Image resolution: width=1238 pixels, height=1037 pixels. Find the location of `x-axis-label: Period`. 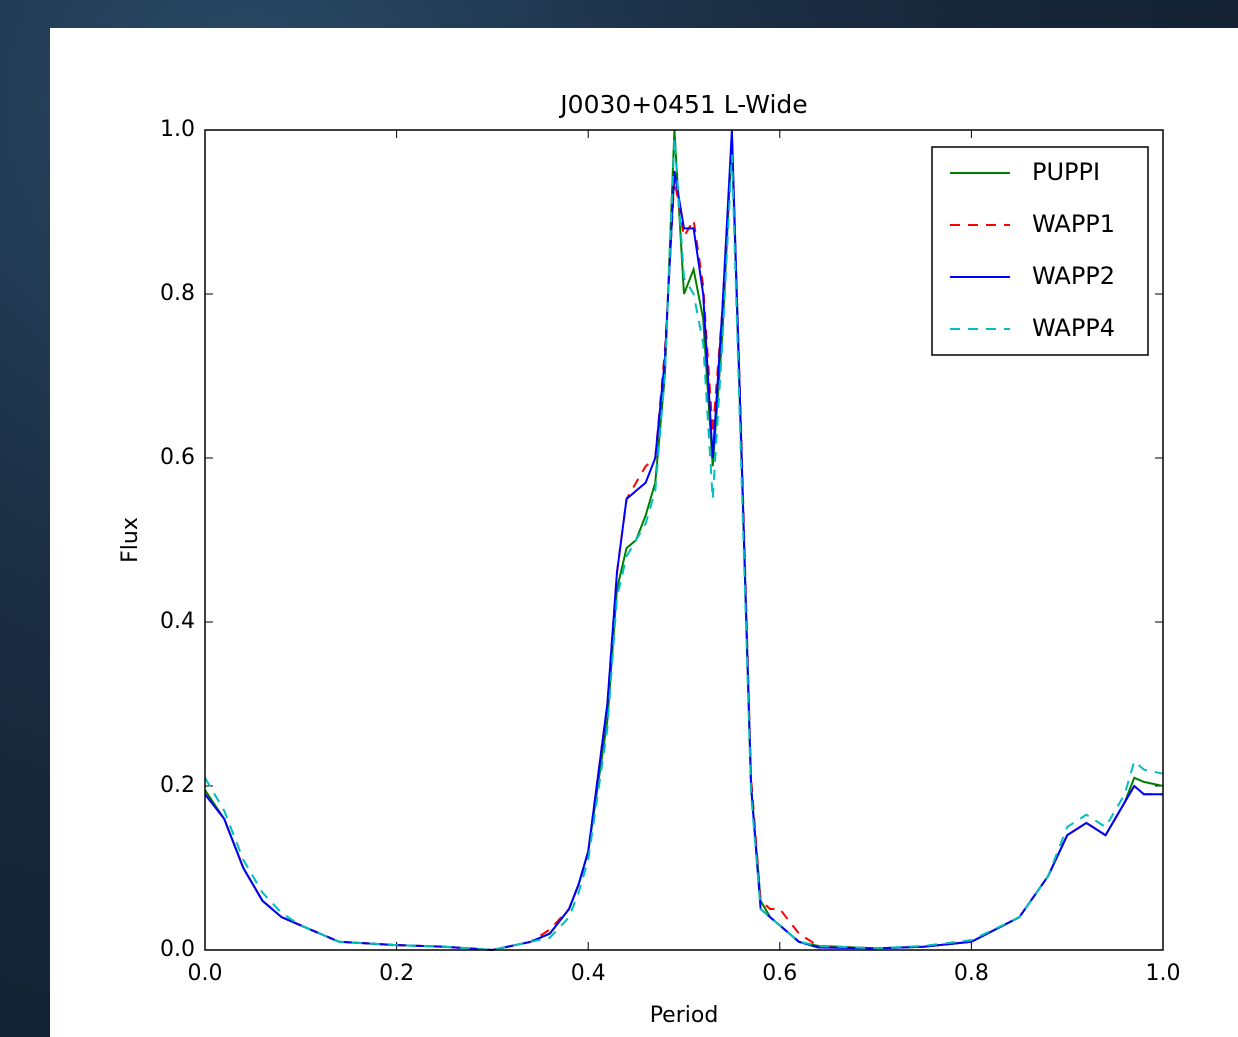

x-axis-label: Period is located at coordinates (684, 1015).